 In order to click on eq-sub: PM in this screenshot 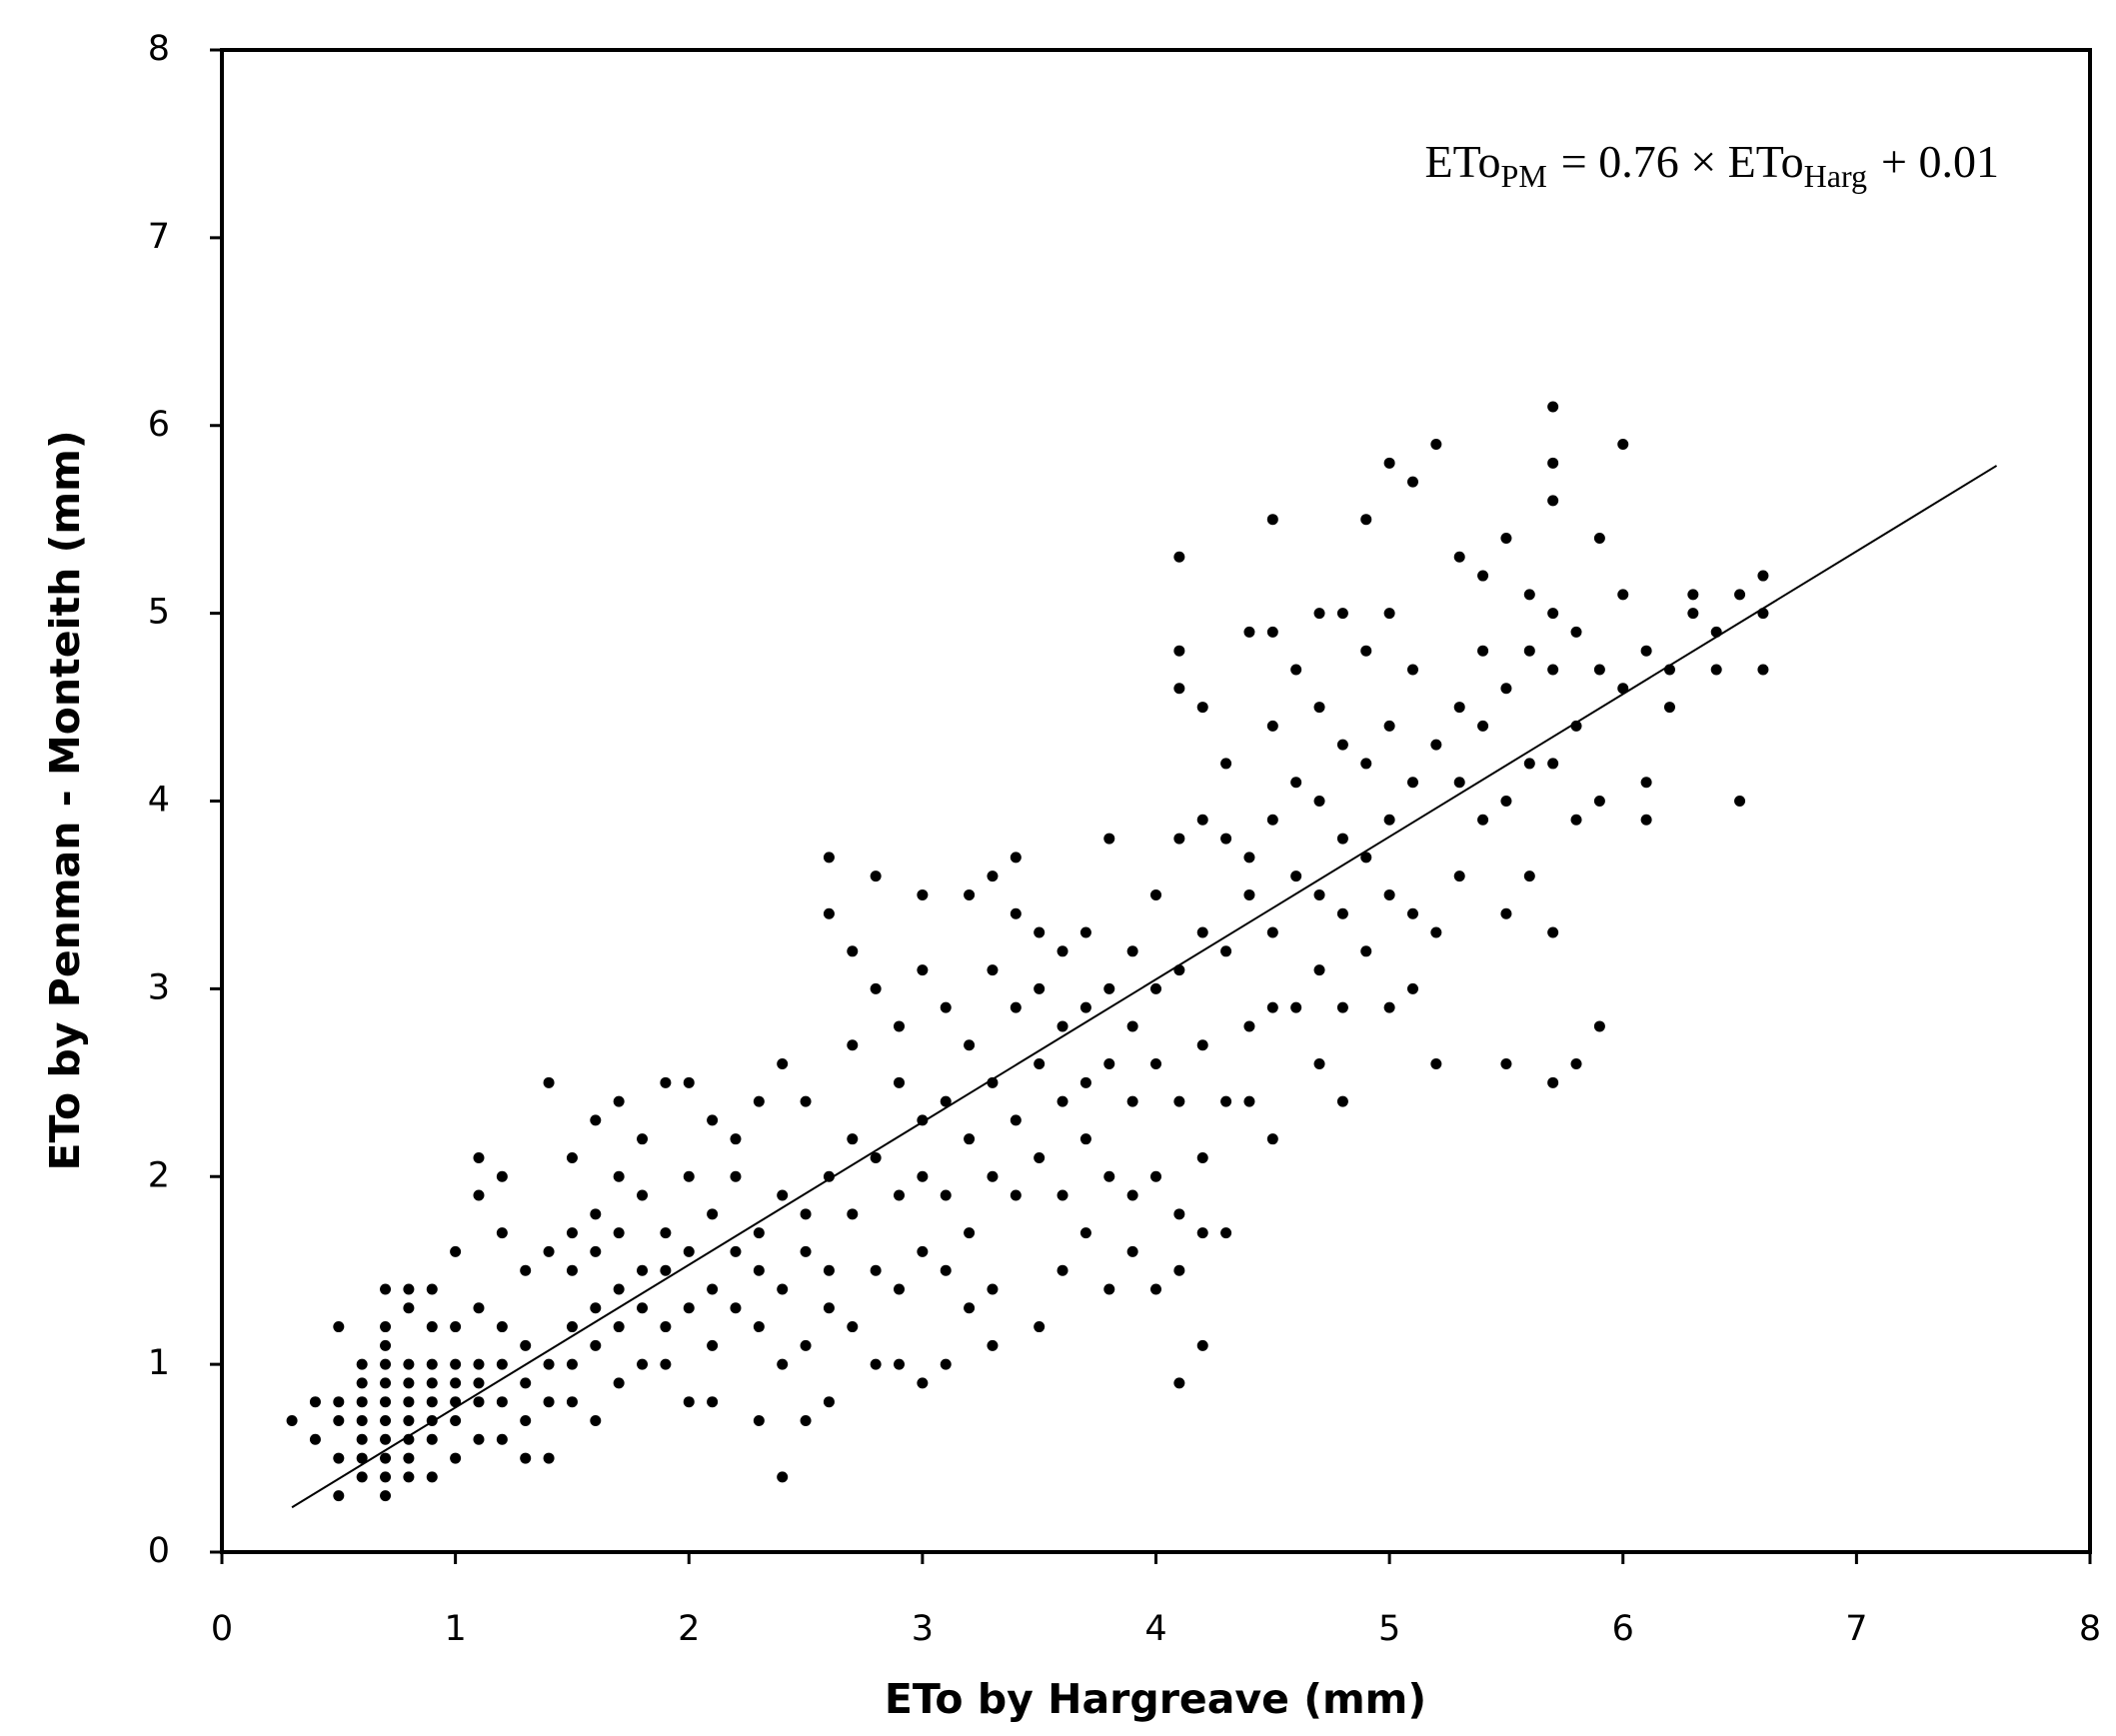, I will do `click(1524, 176)`.